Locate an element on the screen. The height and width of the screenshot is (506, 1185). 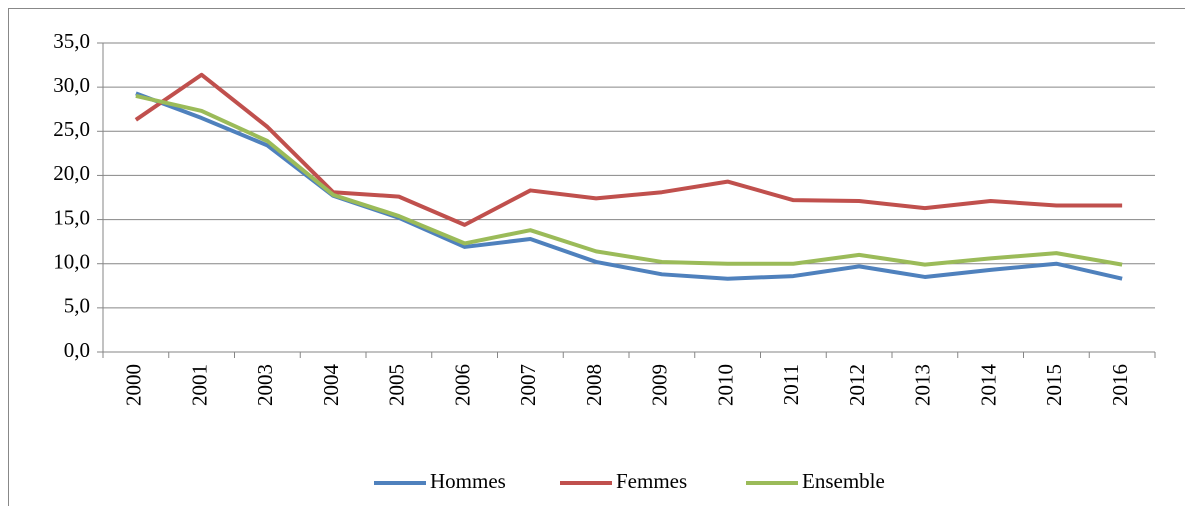
y-tick-label: 35,0 is located at coordinates (71, 41).